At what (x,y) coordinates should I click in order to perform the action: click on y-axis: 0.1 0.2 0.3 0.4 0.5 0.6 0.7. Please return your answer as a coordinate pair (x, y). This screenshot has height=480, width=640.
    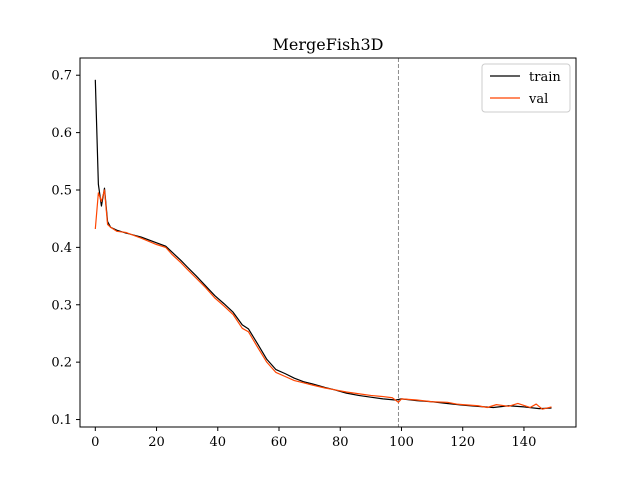
    Looking at the image, I should click on (65, 248).